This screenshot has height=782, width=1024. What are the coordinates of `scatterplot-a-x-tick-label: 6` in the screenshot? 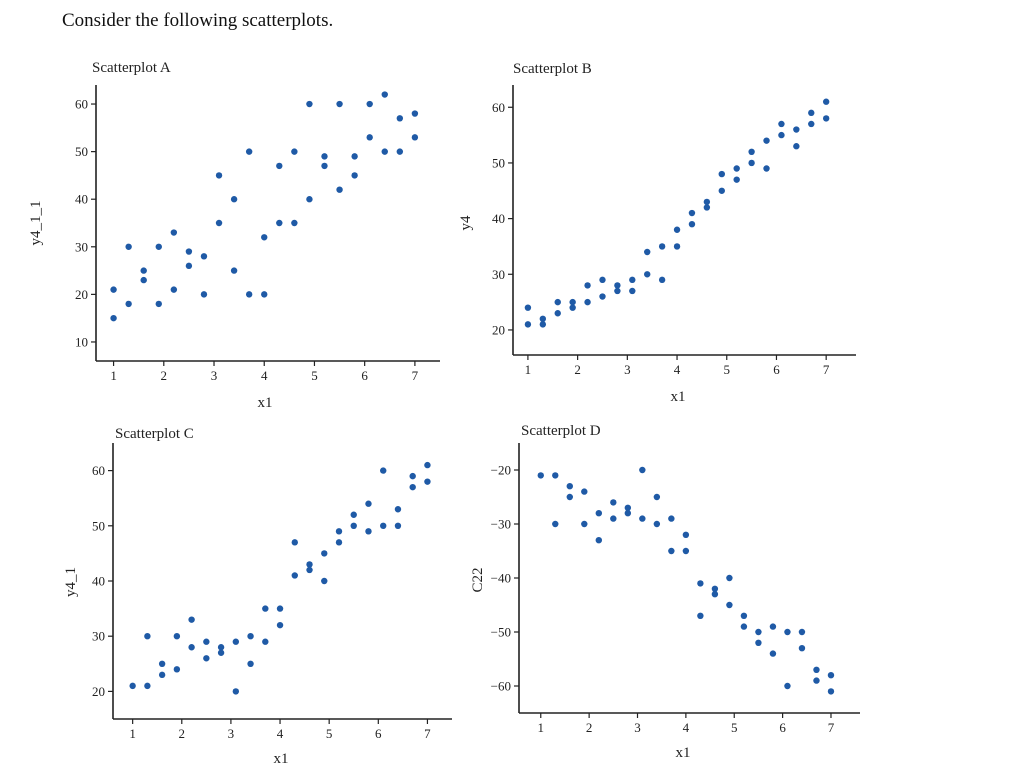 It's located at (364, 375).